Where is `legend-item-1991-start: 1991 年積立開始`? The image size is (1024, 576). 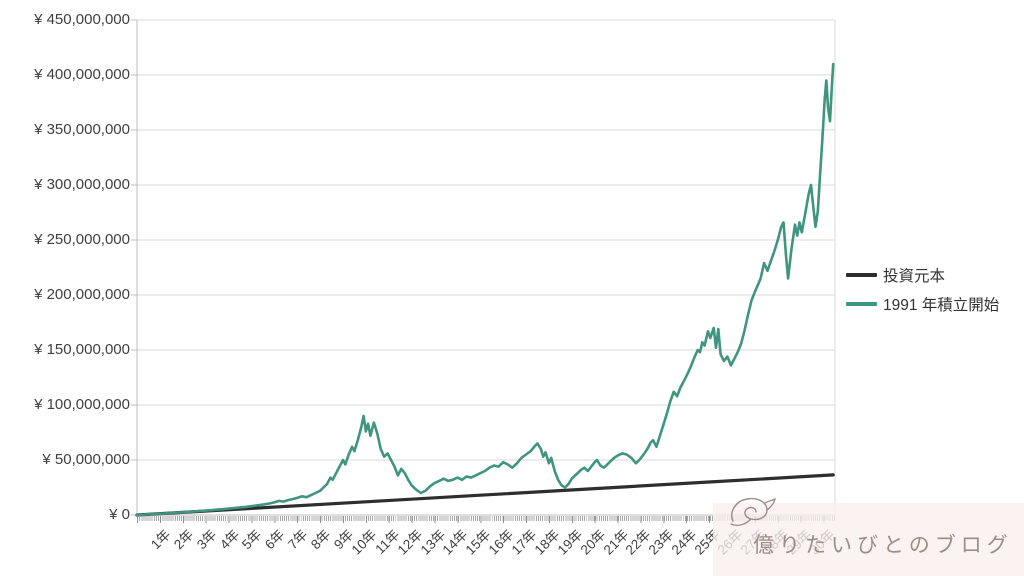
legend-item-1991-start: 1991 年積立開始 is located at coordinates (922, 304).